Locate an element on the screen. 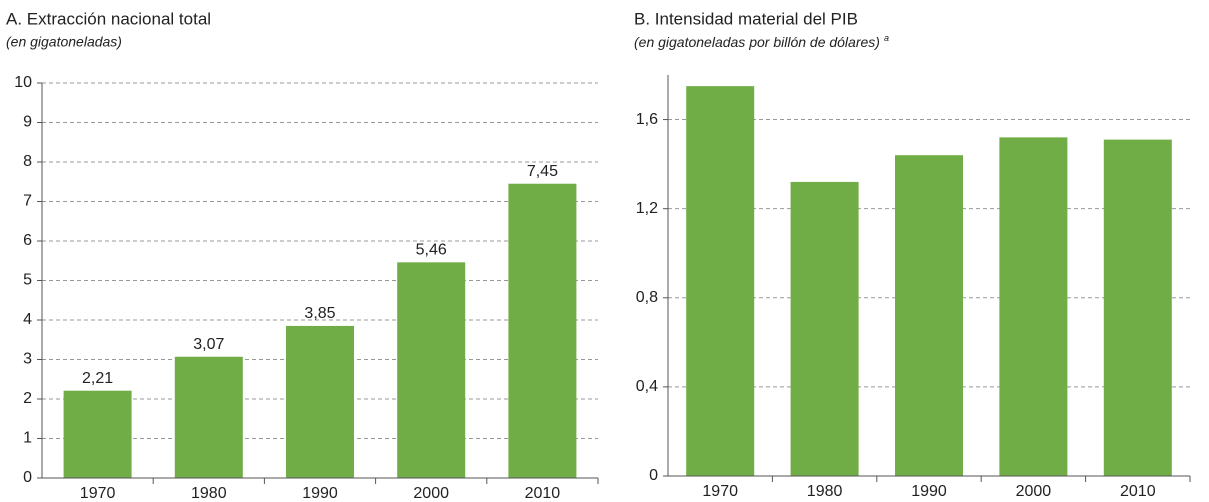 The image size is (1209, 502). value-label: 3,85 is located at coordinates (319, 313).